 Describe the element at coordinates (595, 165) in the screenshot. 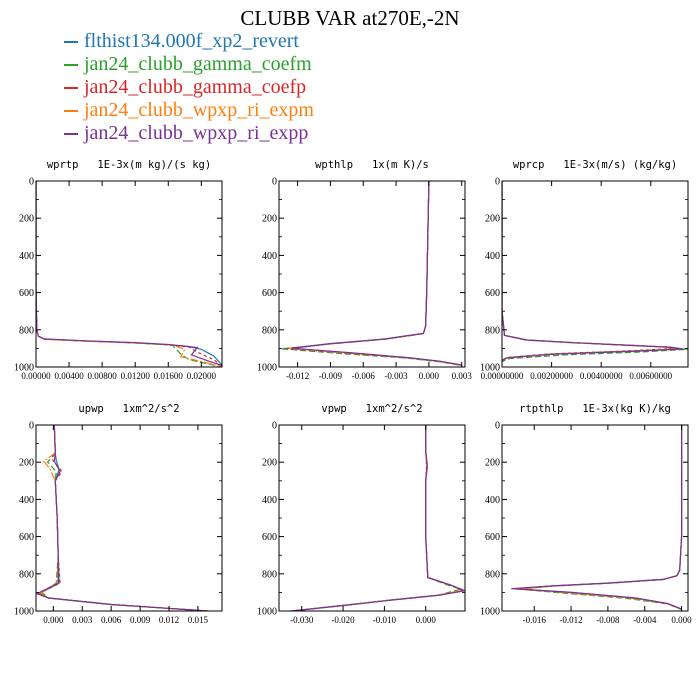

I see `panel-title: wprcp 1E-3x(m/s) (kg/kg)` at that location.